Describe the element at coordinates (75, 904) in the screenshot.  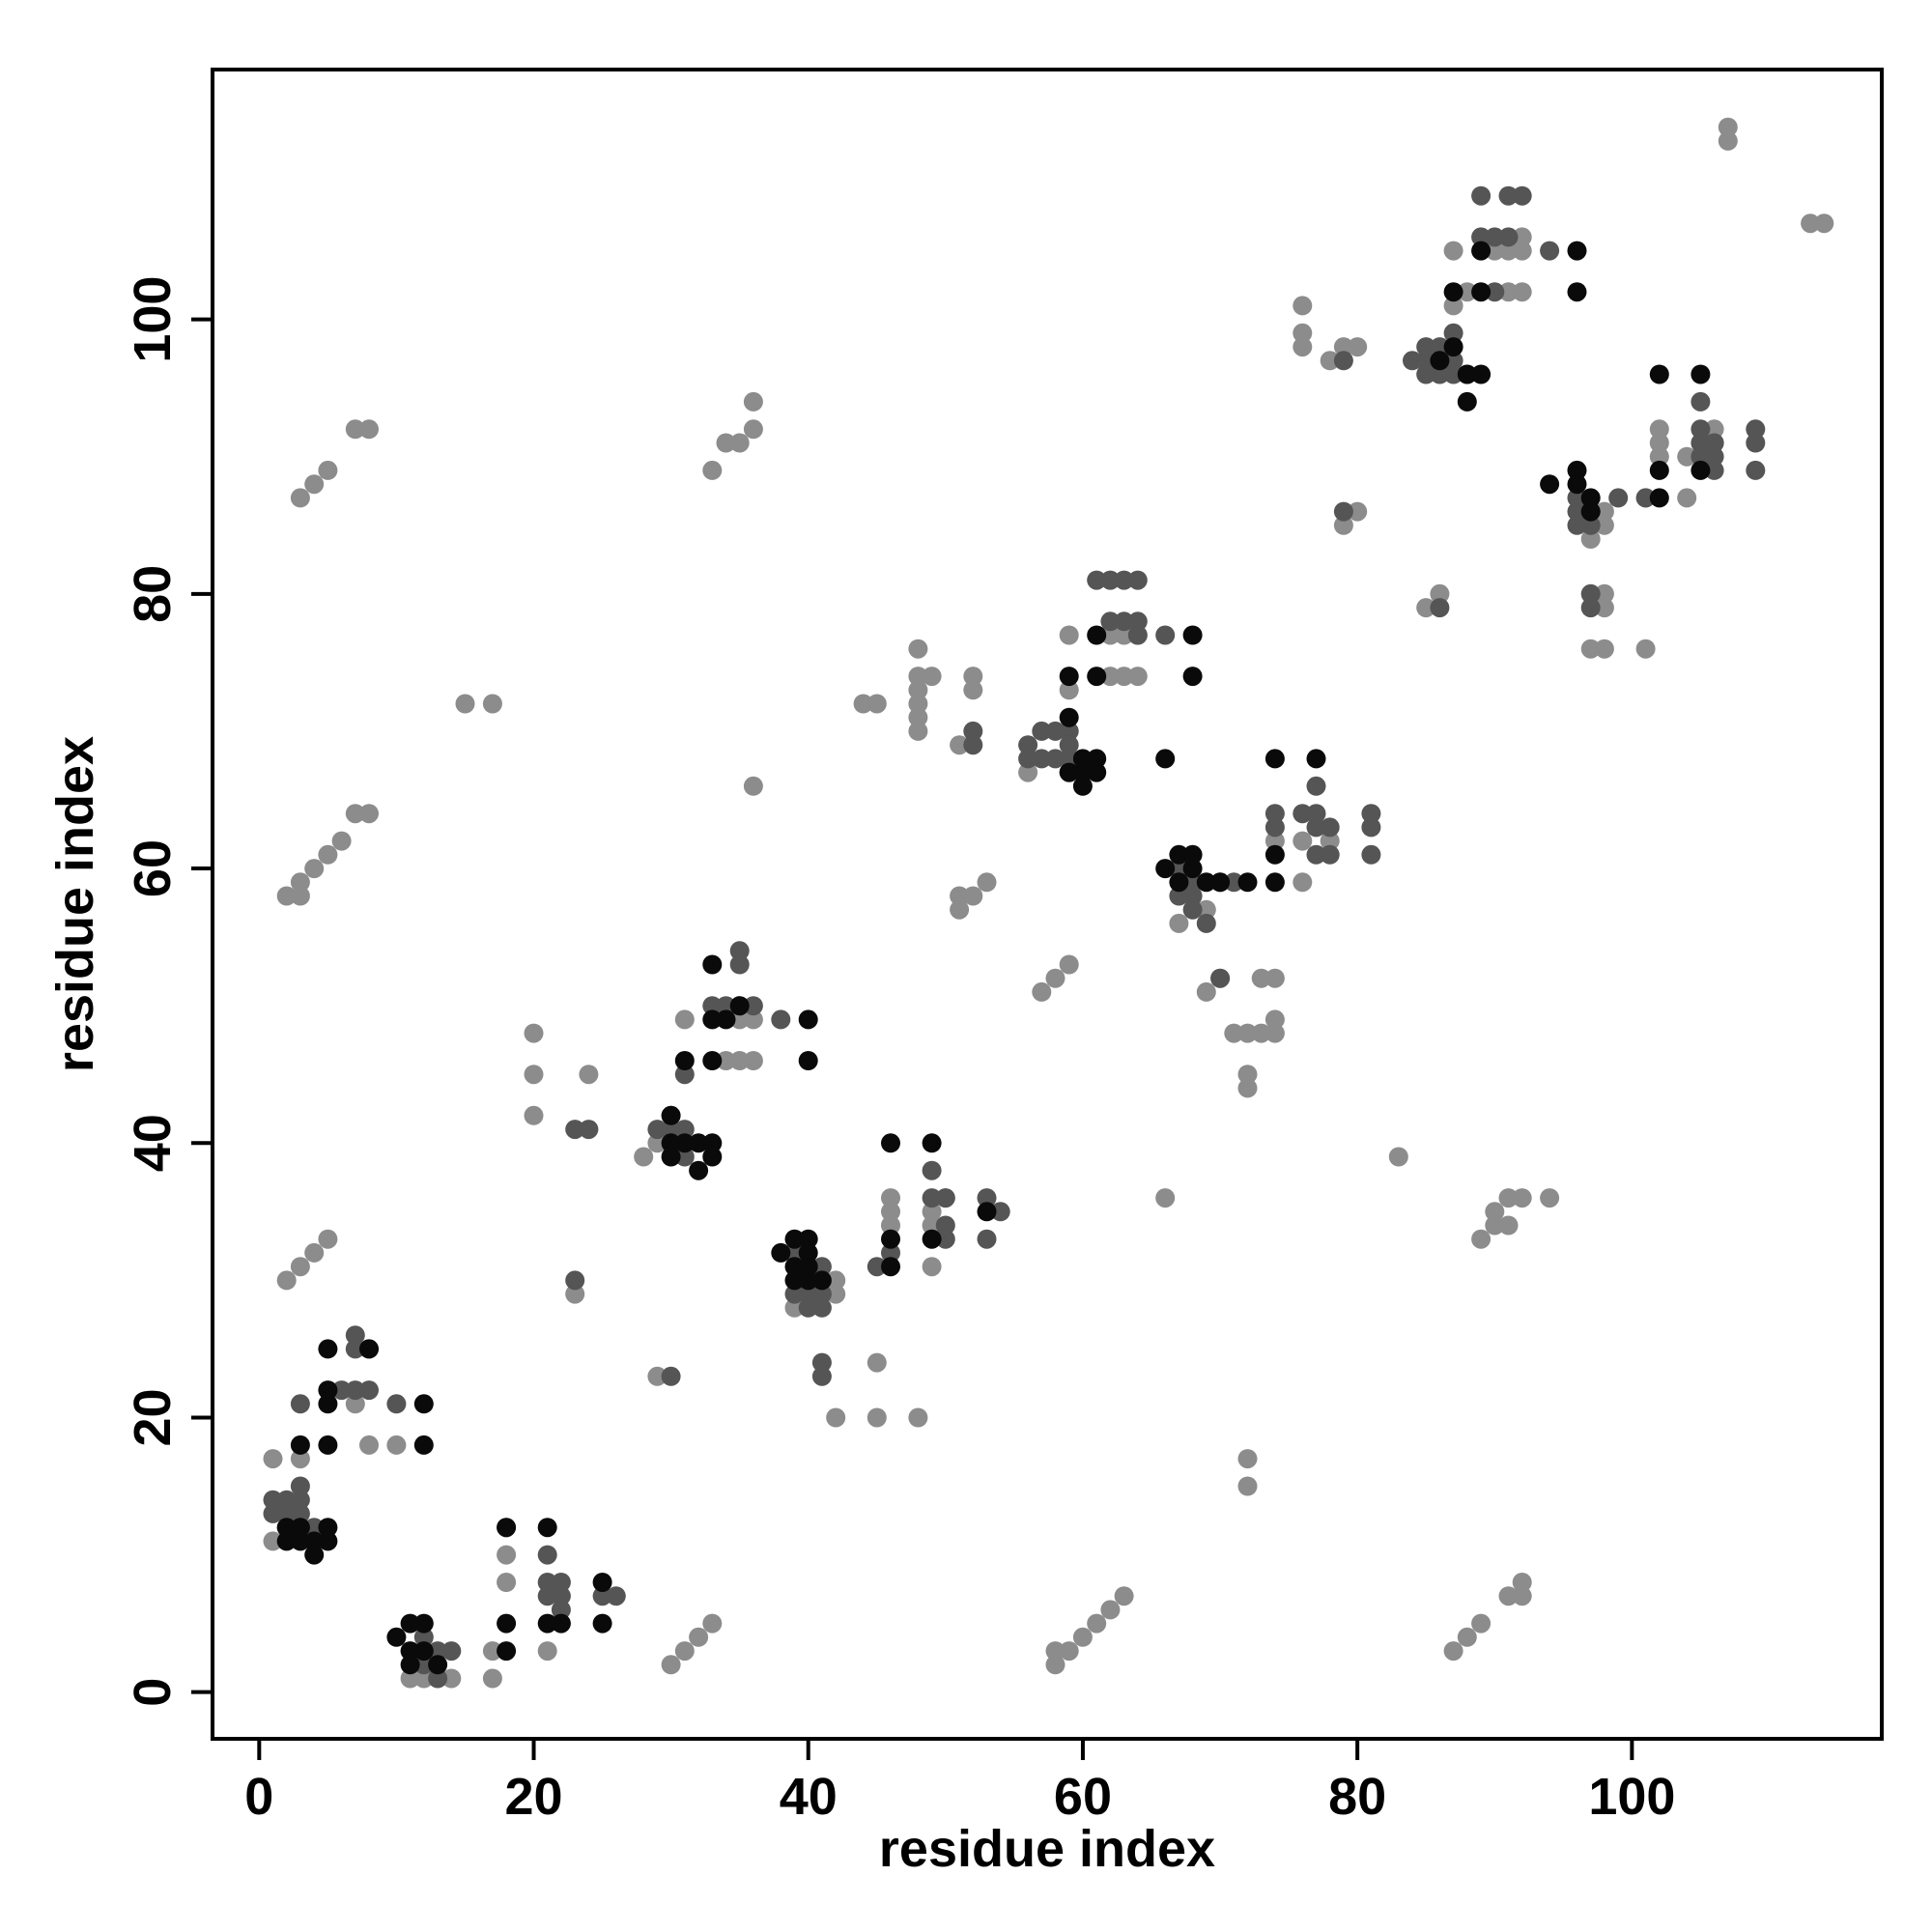
I see `y-axis-title: residue index` at that location.